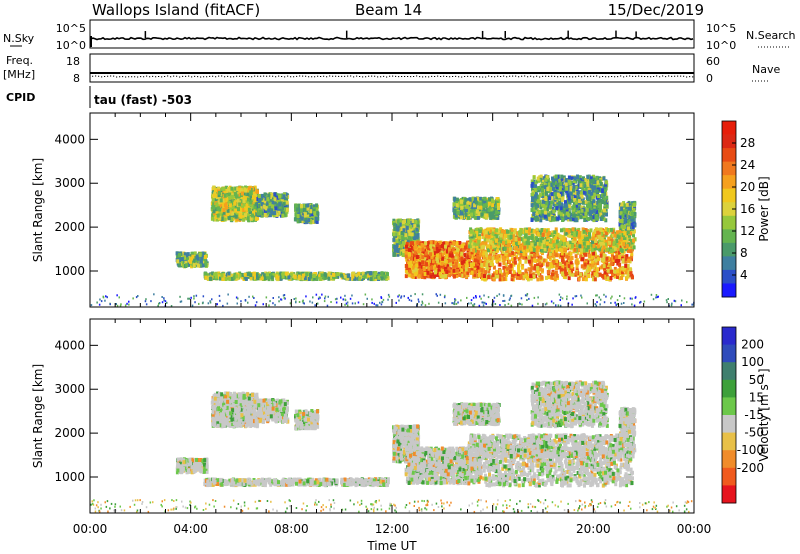  I want to click on noise-trace, so click(391, 38).